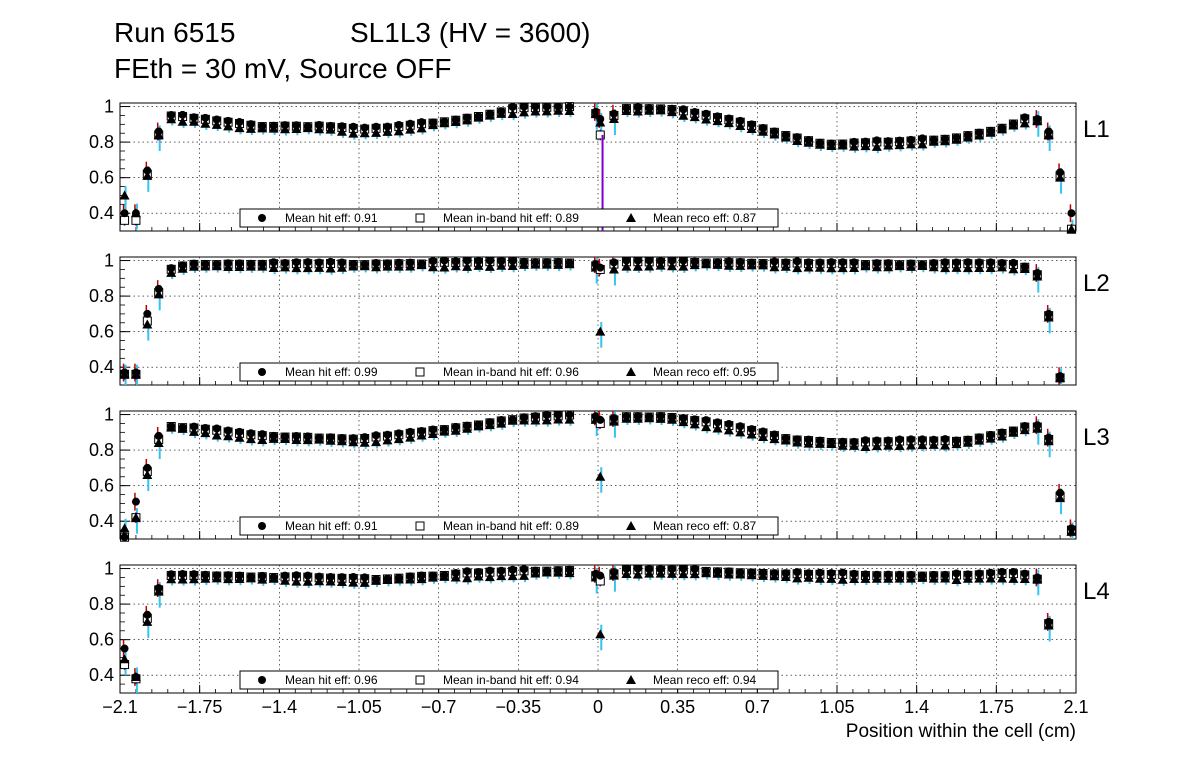 The height and width of the screenshot is (772, 1196). Describe the element at coordinates (836, 707) in the screenshot. I see `x-tick-label: 1.05` at that location.